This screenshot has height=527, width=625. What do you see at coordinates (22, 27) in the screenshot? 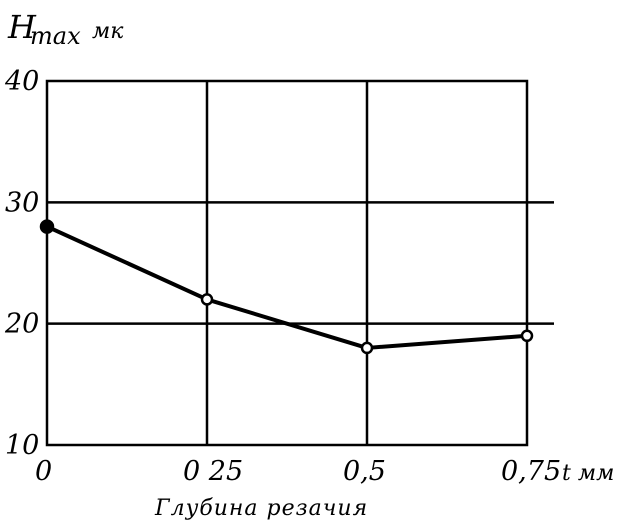
I see `y-axis-label: H` at bounding box center [22, 27].